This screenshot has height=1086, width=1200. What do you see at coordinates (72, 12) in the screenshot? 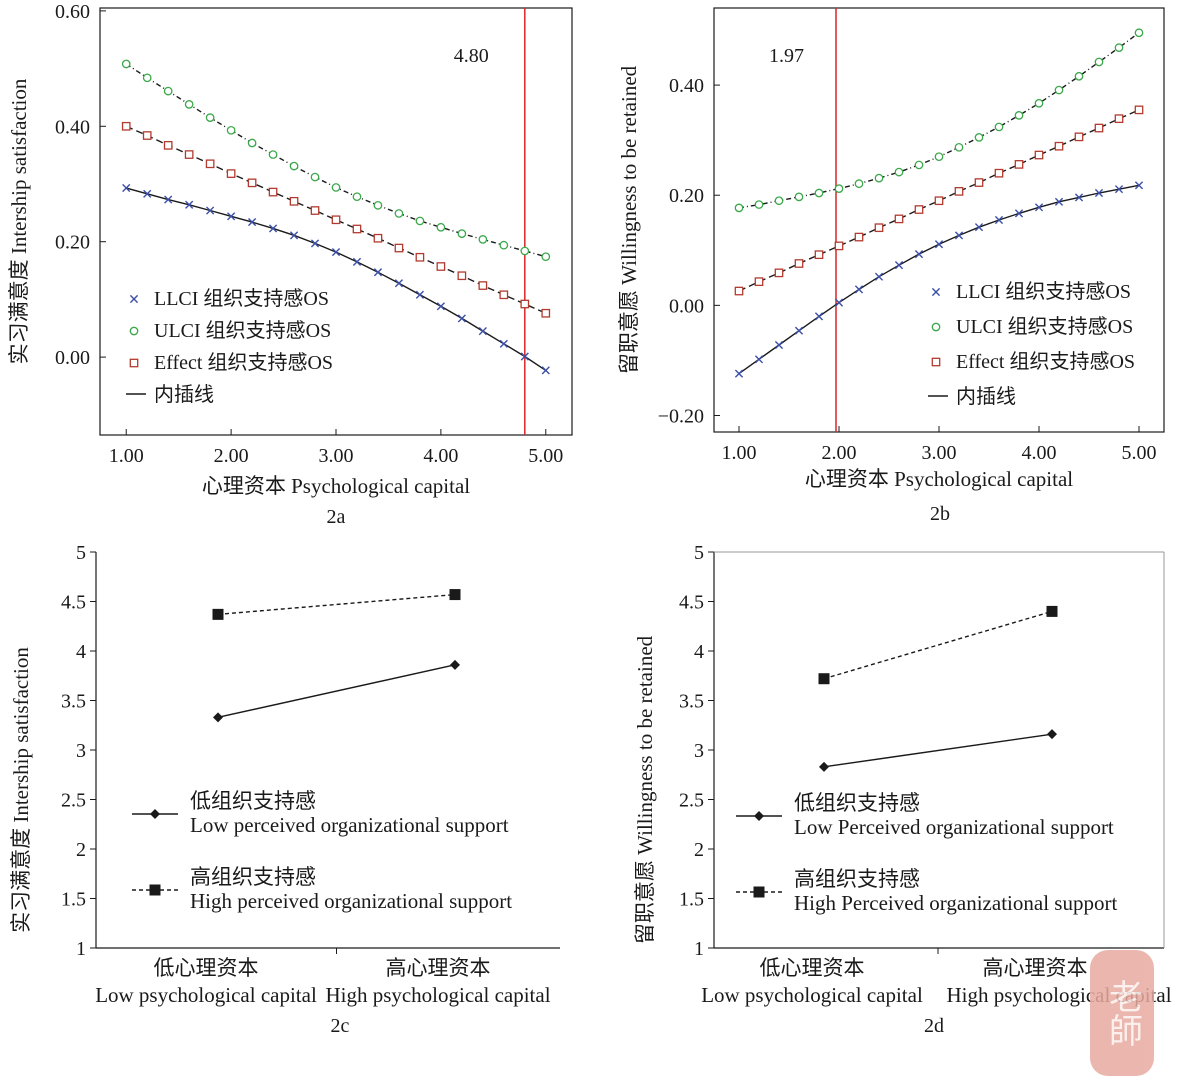
I see `y-tick-label-2a: 0.60` at bounding box center [72, 12].